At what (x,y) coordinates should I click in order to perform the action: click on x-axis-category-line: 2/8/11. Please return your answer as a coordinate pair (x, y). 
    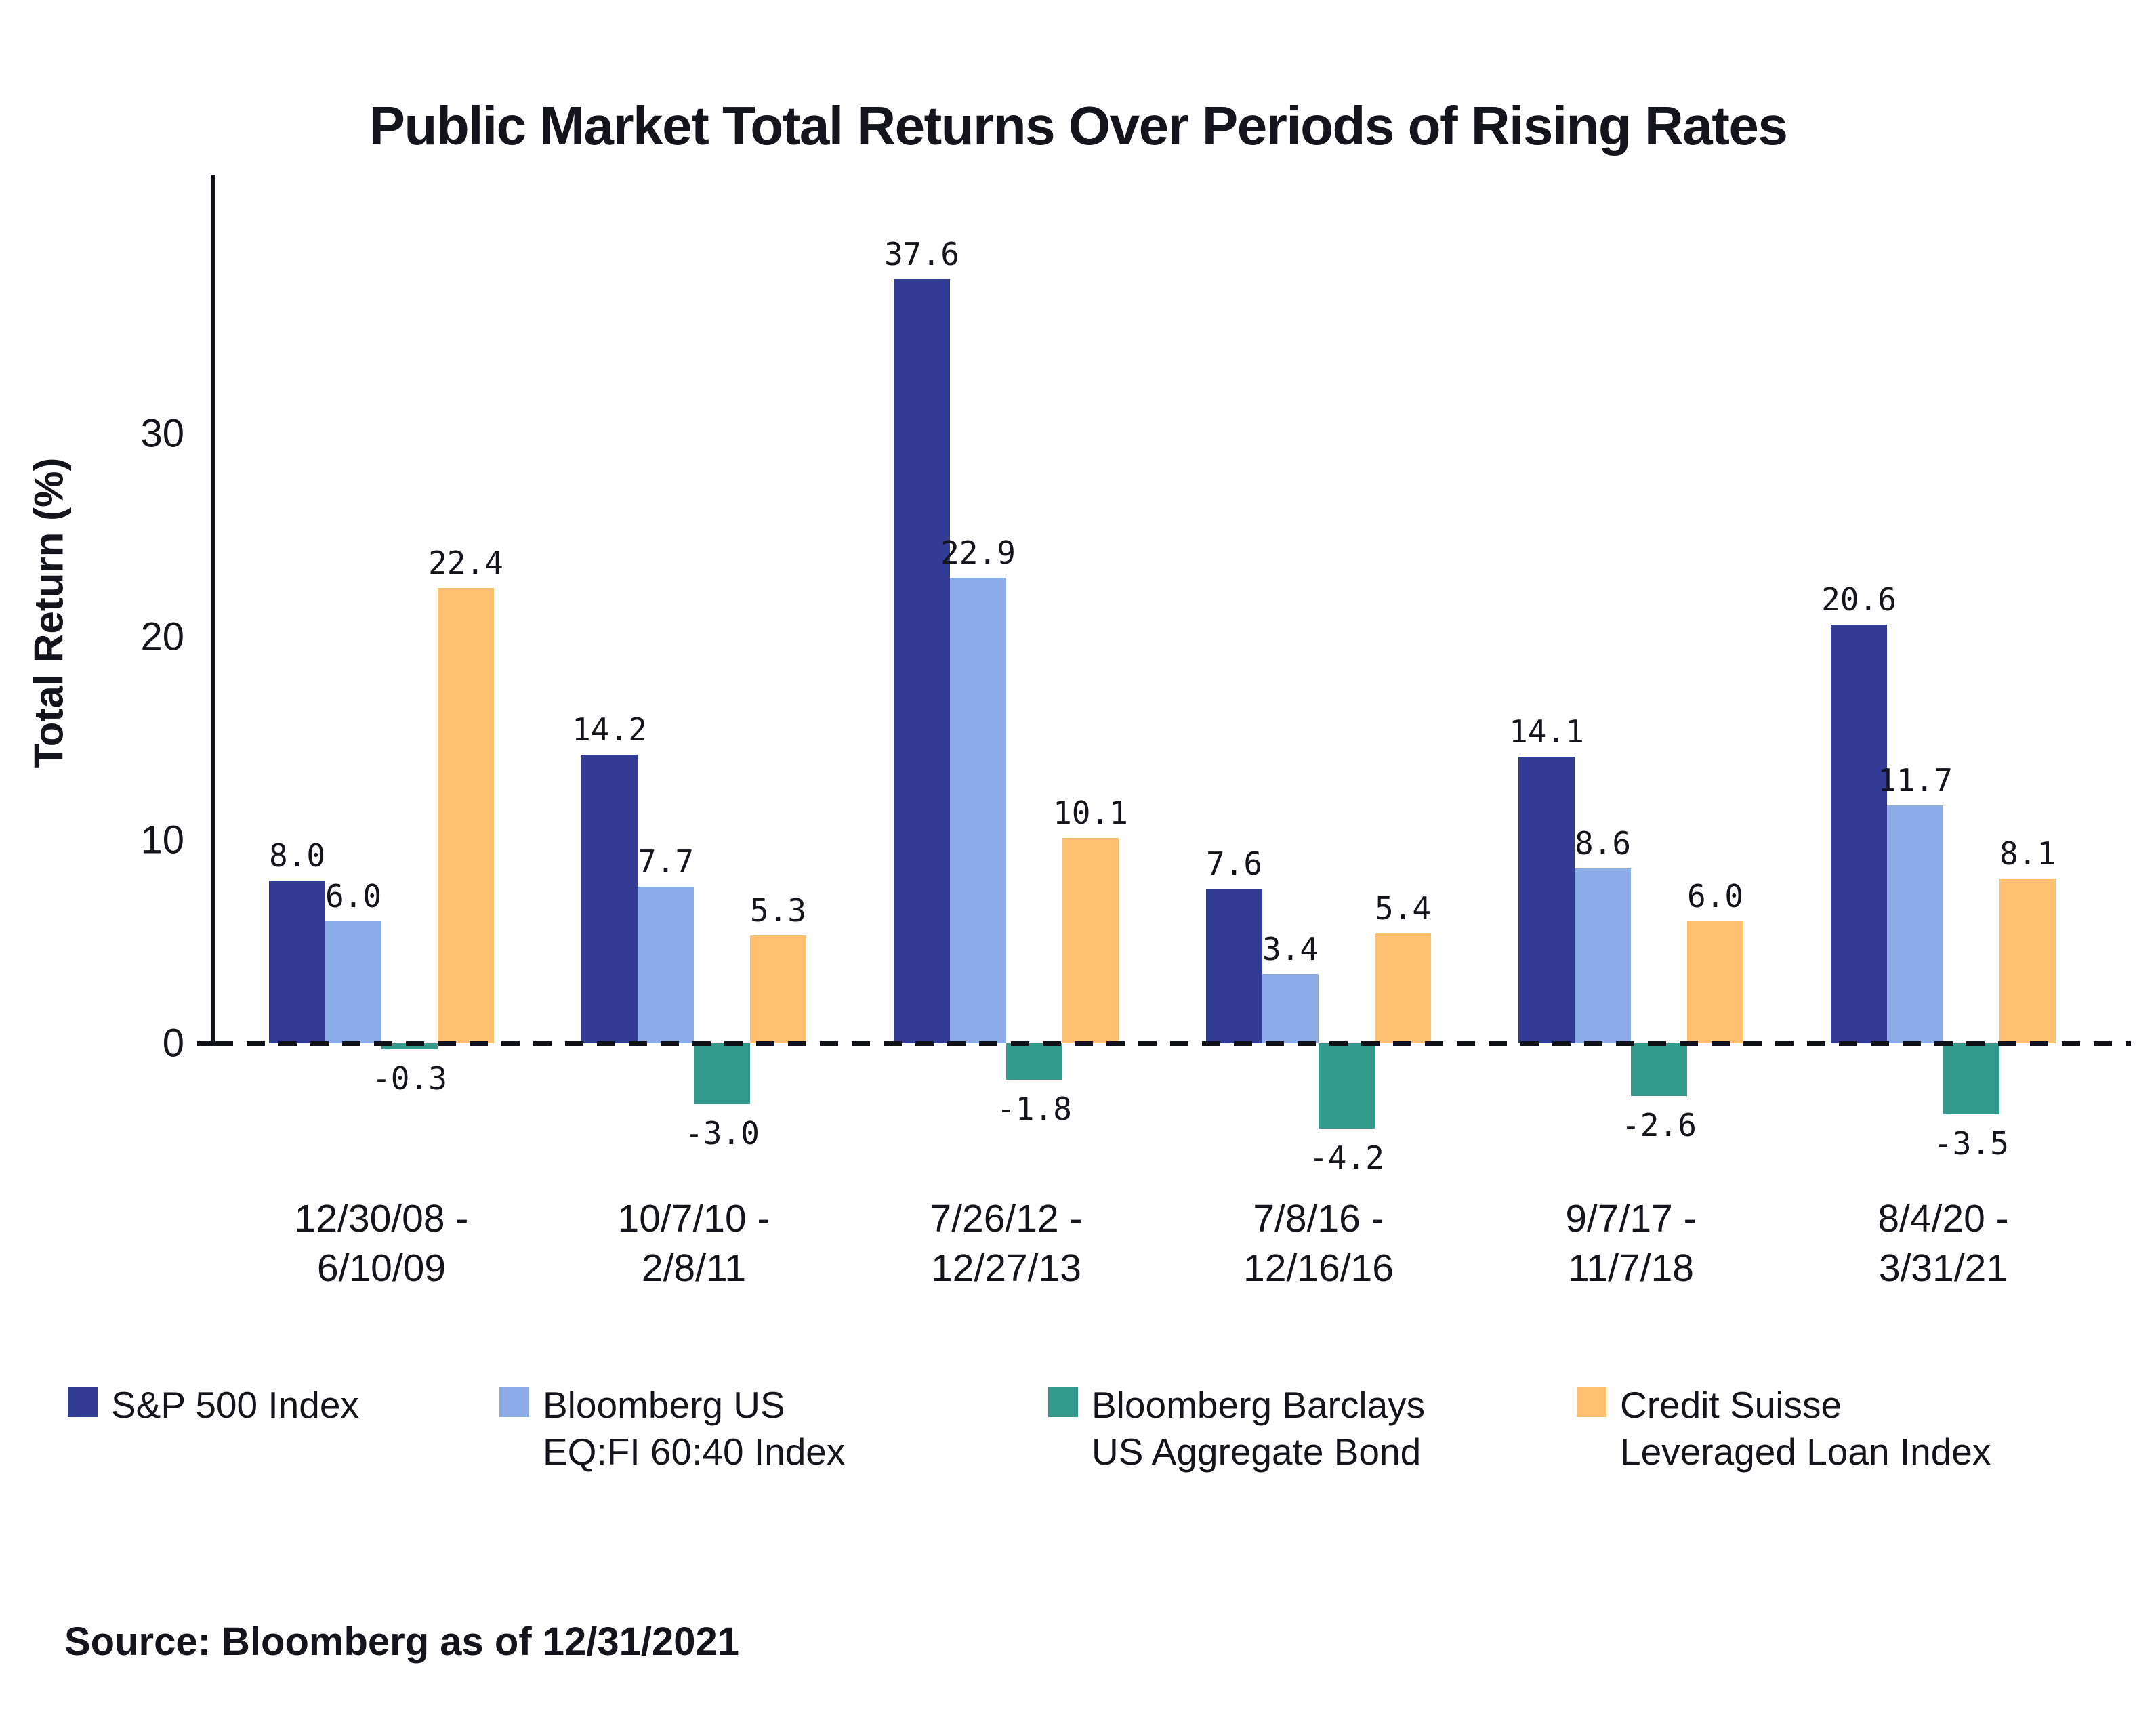
    Looking at the image, I should click on (694, 1268).